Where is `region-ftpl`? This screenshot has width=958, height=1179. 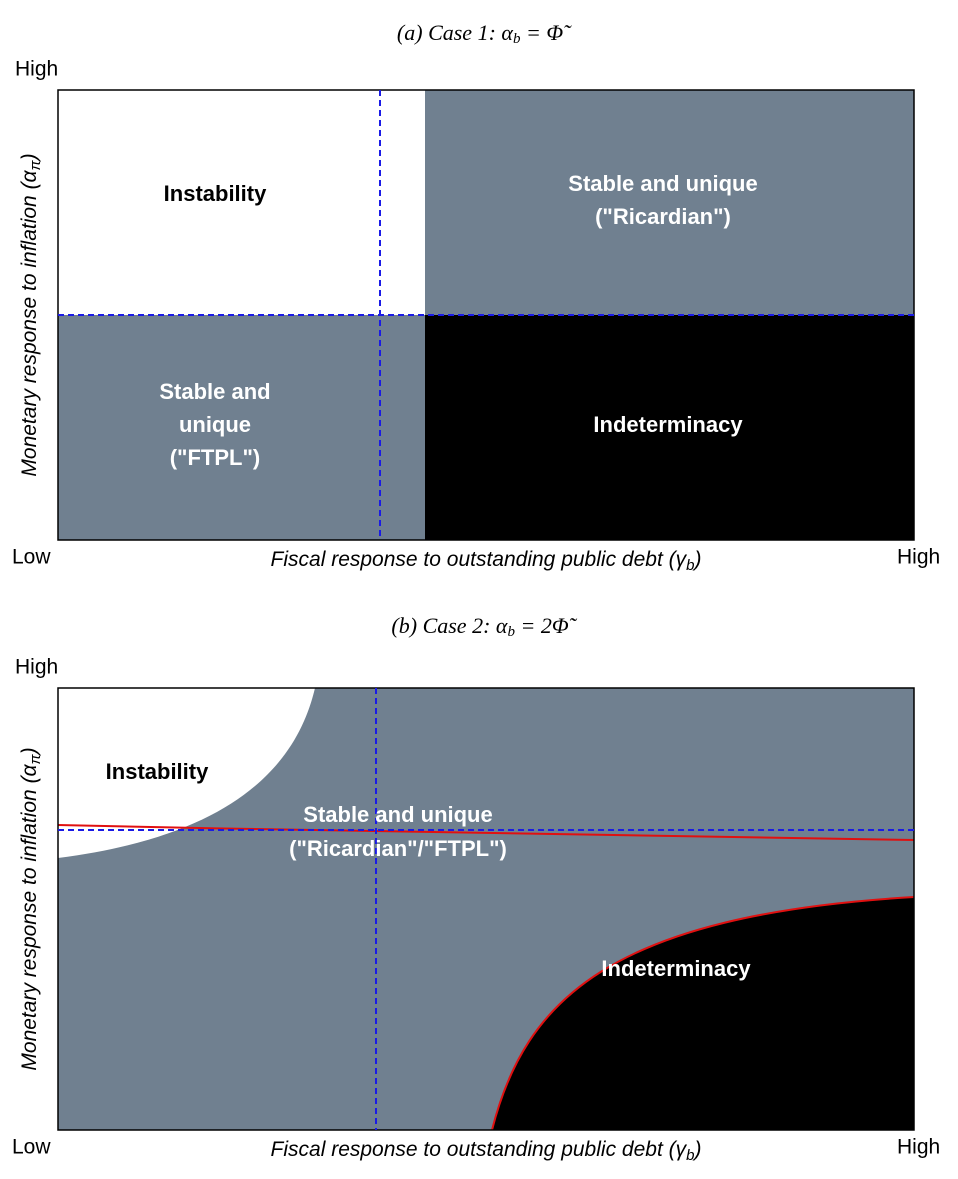
region-ftpl is located at coordinates (241, 427).